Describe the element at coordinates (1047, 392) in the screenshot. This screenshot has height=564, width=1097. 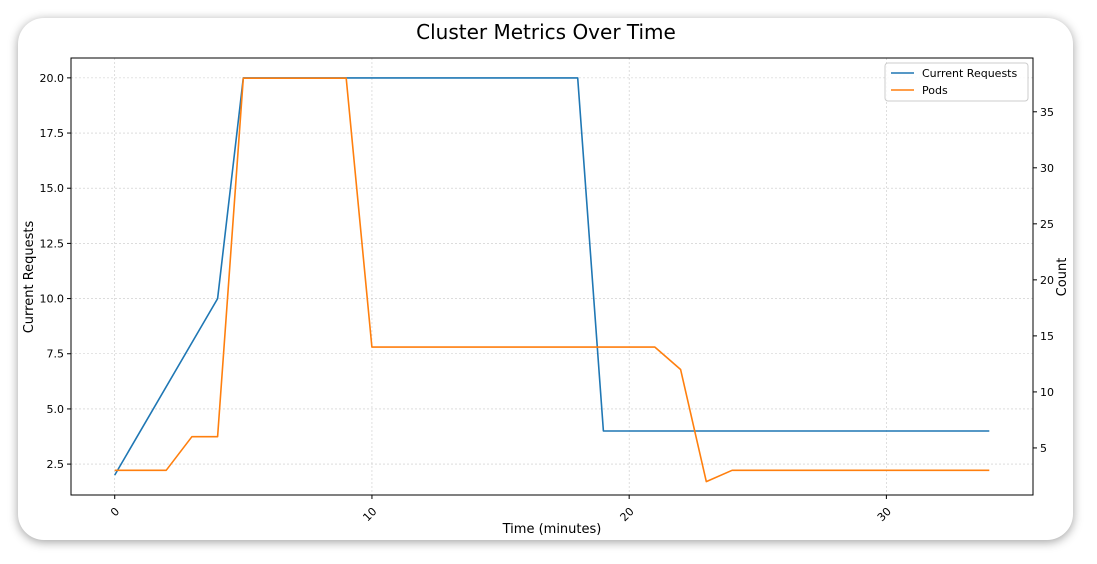
I see `y2-tick-label: 10` at that location.